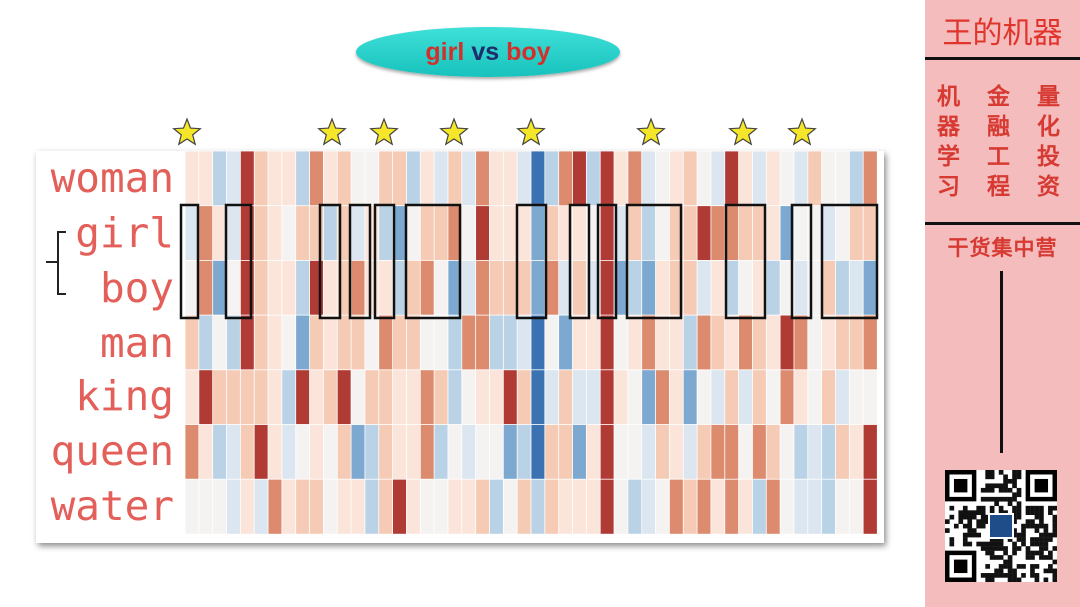  What do you see at coordinates (743, 131) in the screenshot?
I see `star-icon` at bounding box center [743, 131].